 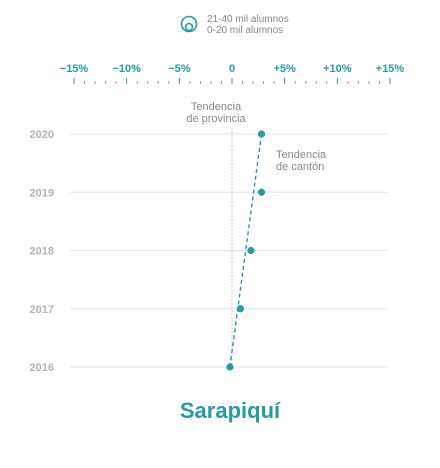 I want to click on province-trend-label: de provincia, so click(x=216, y=119).